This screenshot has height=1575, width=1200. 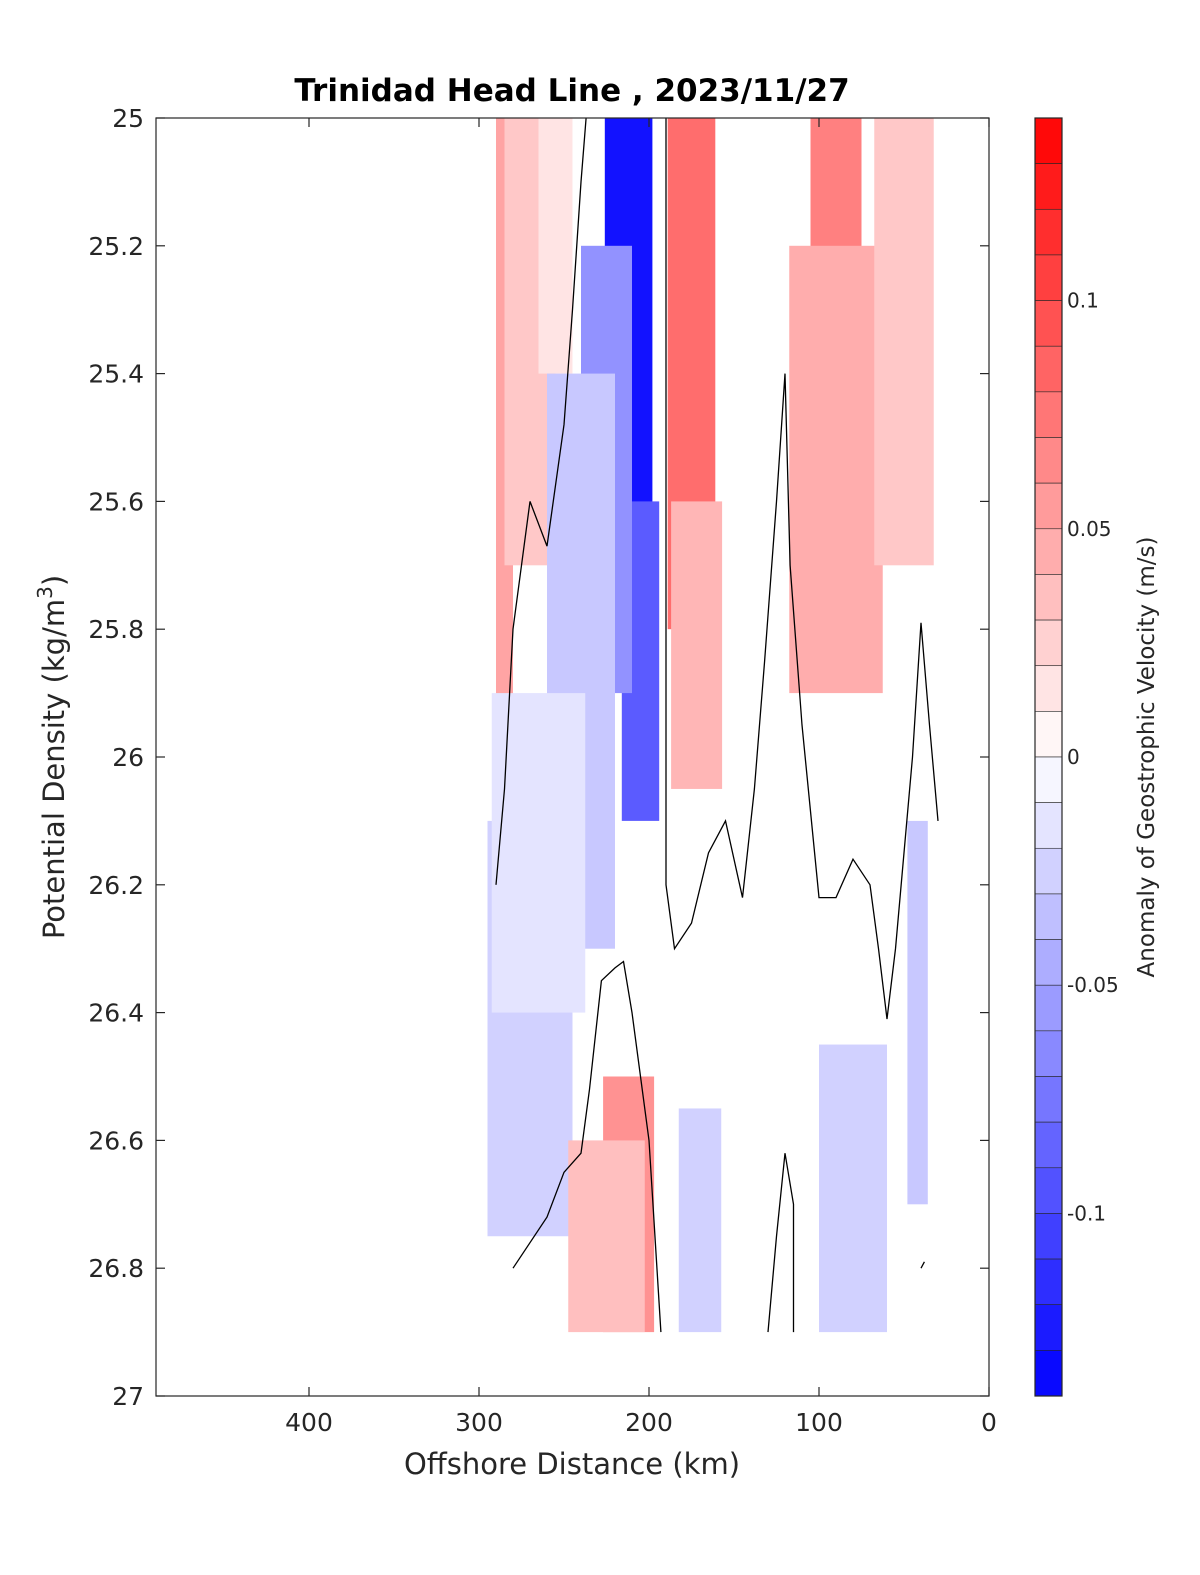 I want to click on y-tick-label: 26.6, so click(x=116, y=1140).